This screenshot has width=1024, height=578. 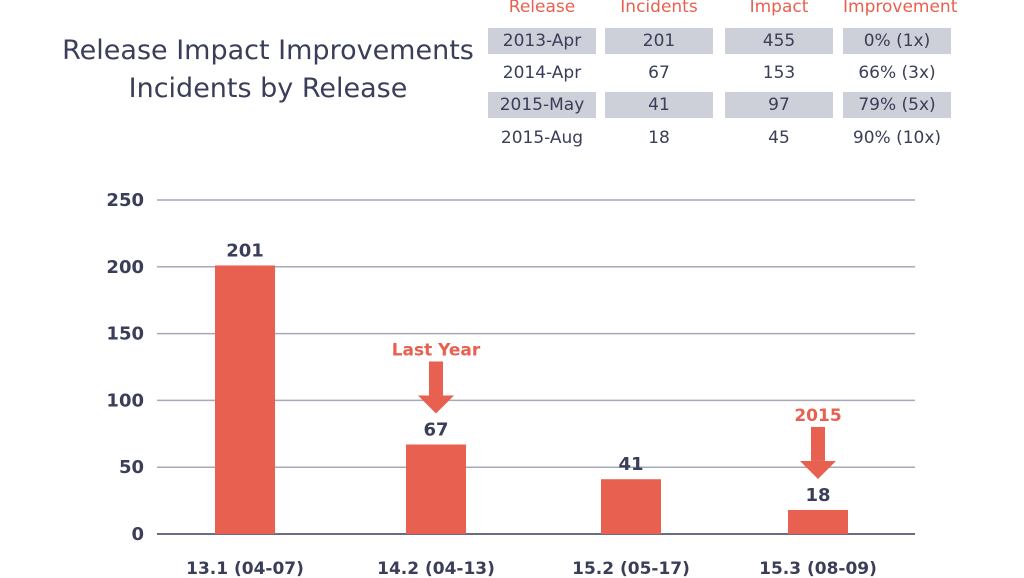 I want to click on data-label: 41, so click(x=630, y=464).